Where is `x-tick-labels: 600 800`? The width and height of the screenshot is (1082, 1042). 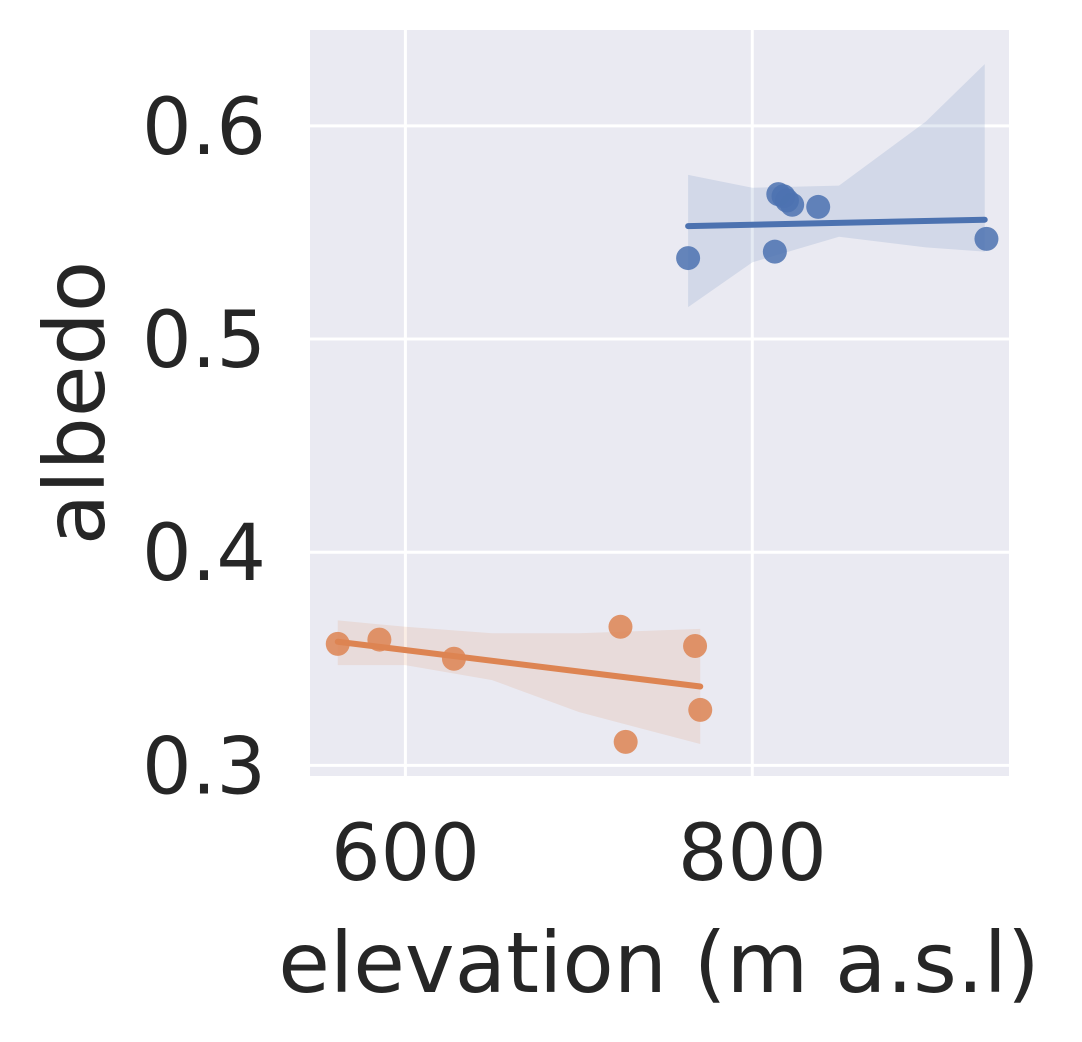 x-tick-labels: 600 800 is located at coordinates (579, 854).